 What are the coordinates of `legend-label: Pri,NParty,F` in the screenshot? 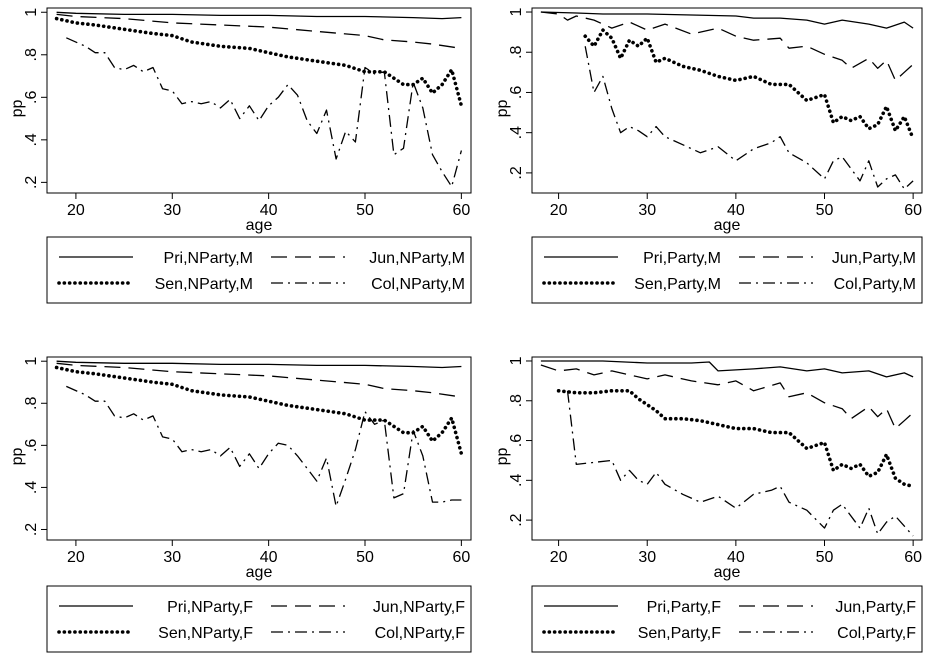 It's located at (210, 607).